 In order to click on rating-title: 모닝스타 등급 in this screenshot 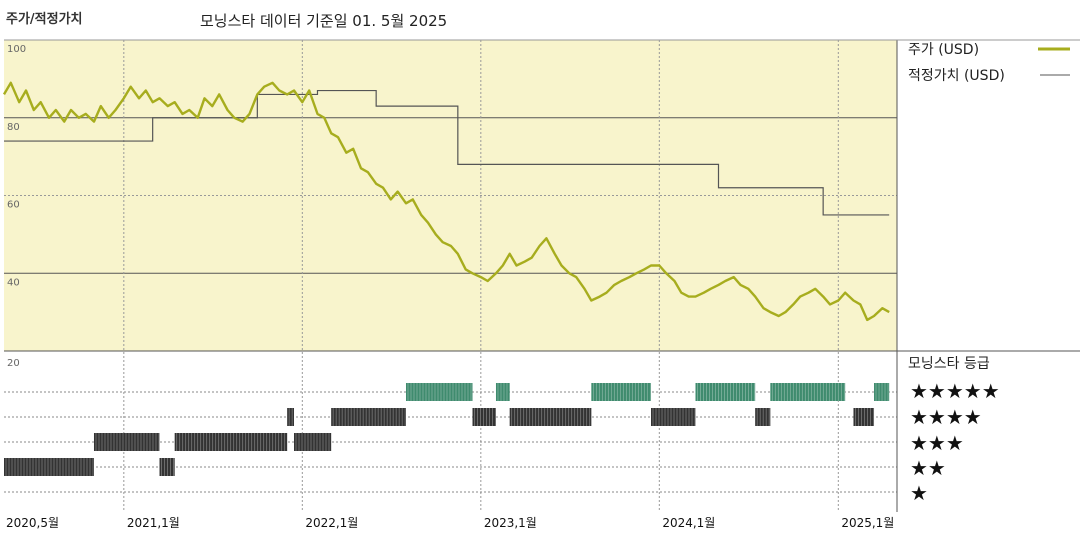, I will do `click(949, 364)`.